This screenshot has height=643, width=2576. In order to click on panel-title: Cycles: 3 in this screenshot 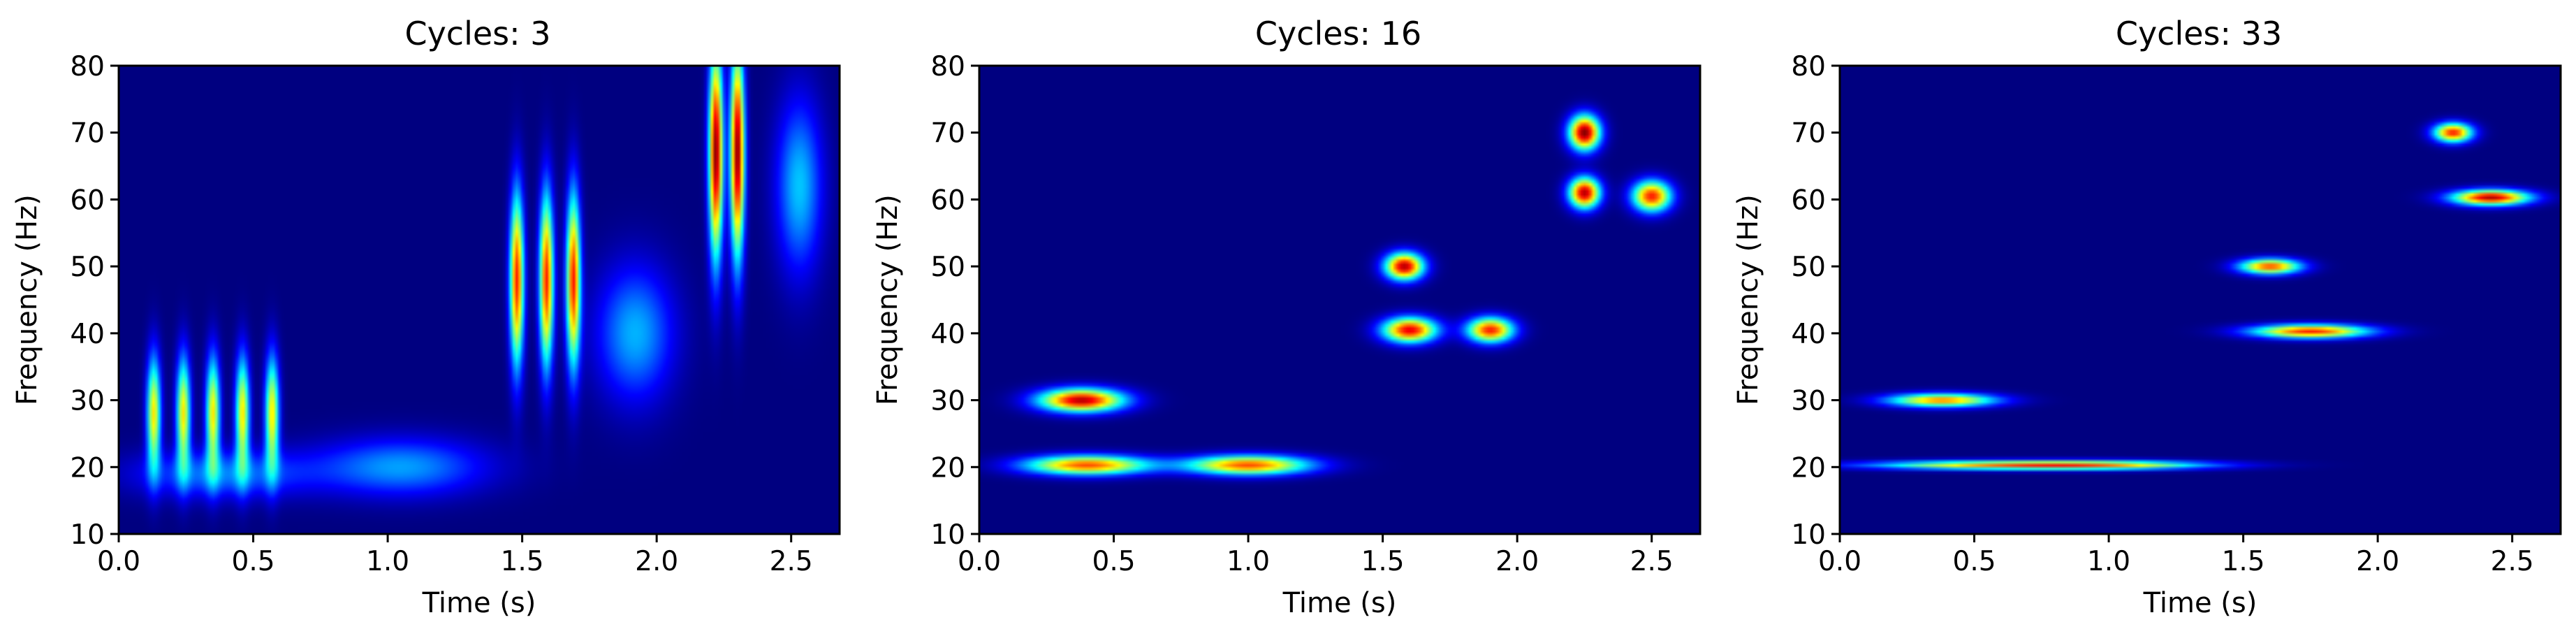, I will do `click(477, 33)`.